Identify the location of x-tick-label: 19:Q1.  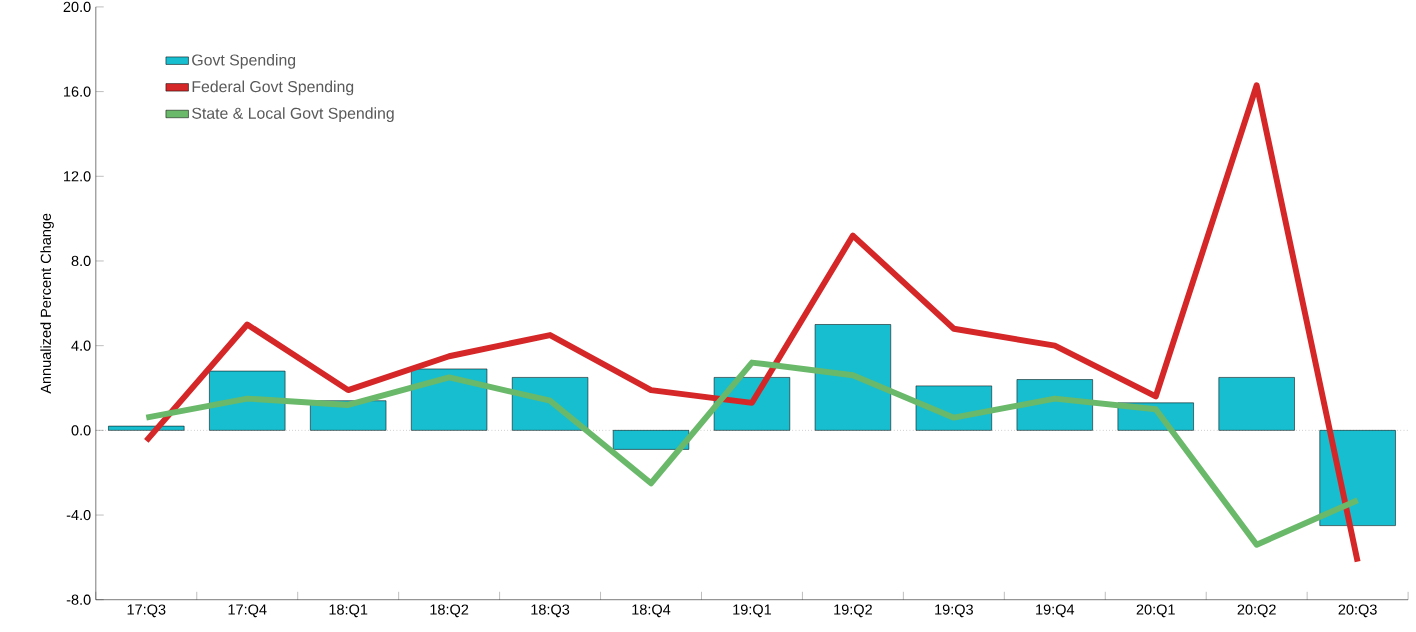
(752, 611).